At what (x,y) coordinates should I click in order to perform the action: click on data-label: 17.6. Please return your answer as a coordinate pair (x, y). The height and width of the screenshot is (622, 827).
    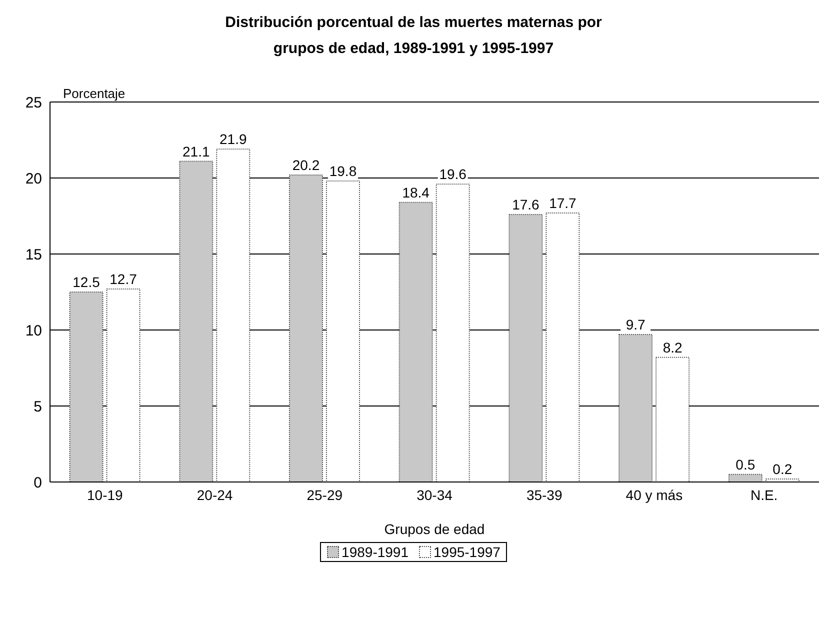
    Looking at the image, I should click on (526, 204).